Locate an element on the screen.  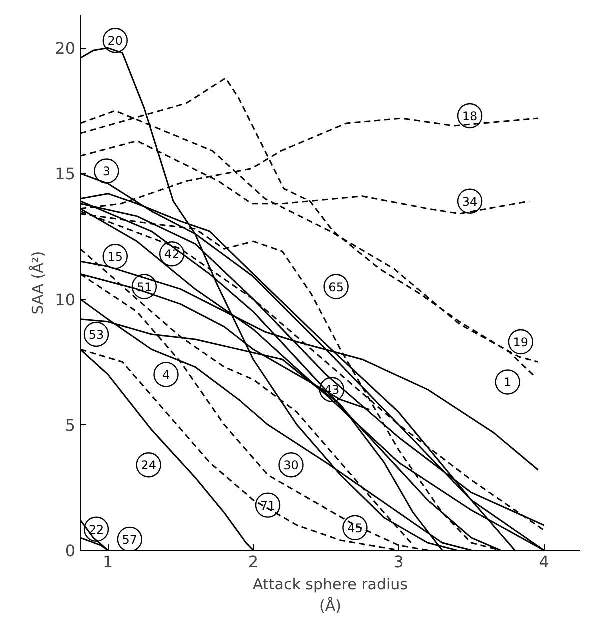
annotation: 19 is located at coordinates (521, 343).